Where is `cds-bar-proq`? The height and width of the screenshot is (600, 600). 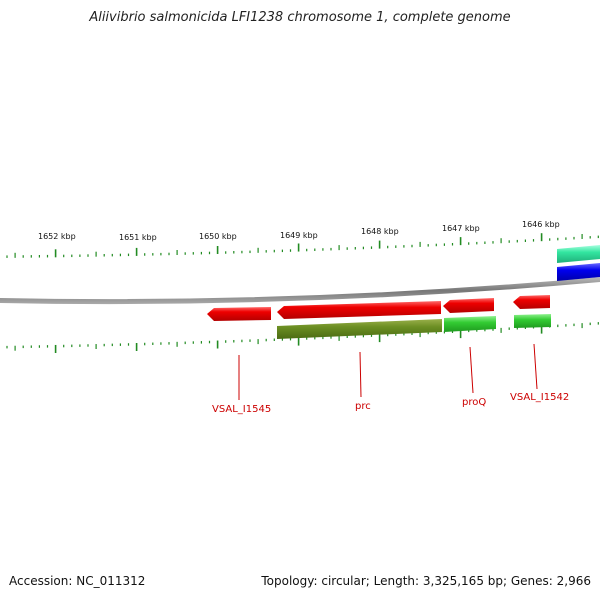
cds-bar-proq is located at coordinates (470, 324).